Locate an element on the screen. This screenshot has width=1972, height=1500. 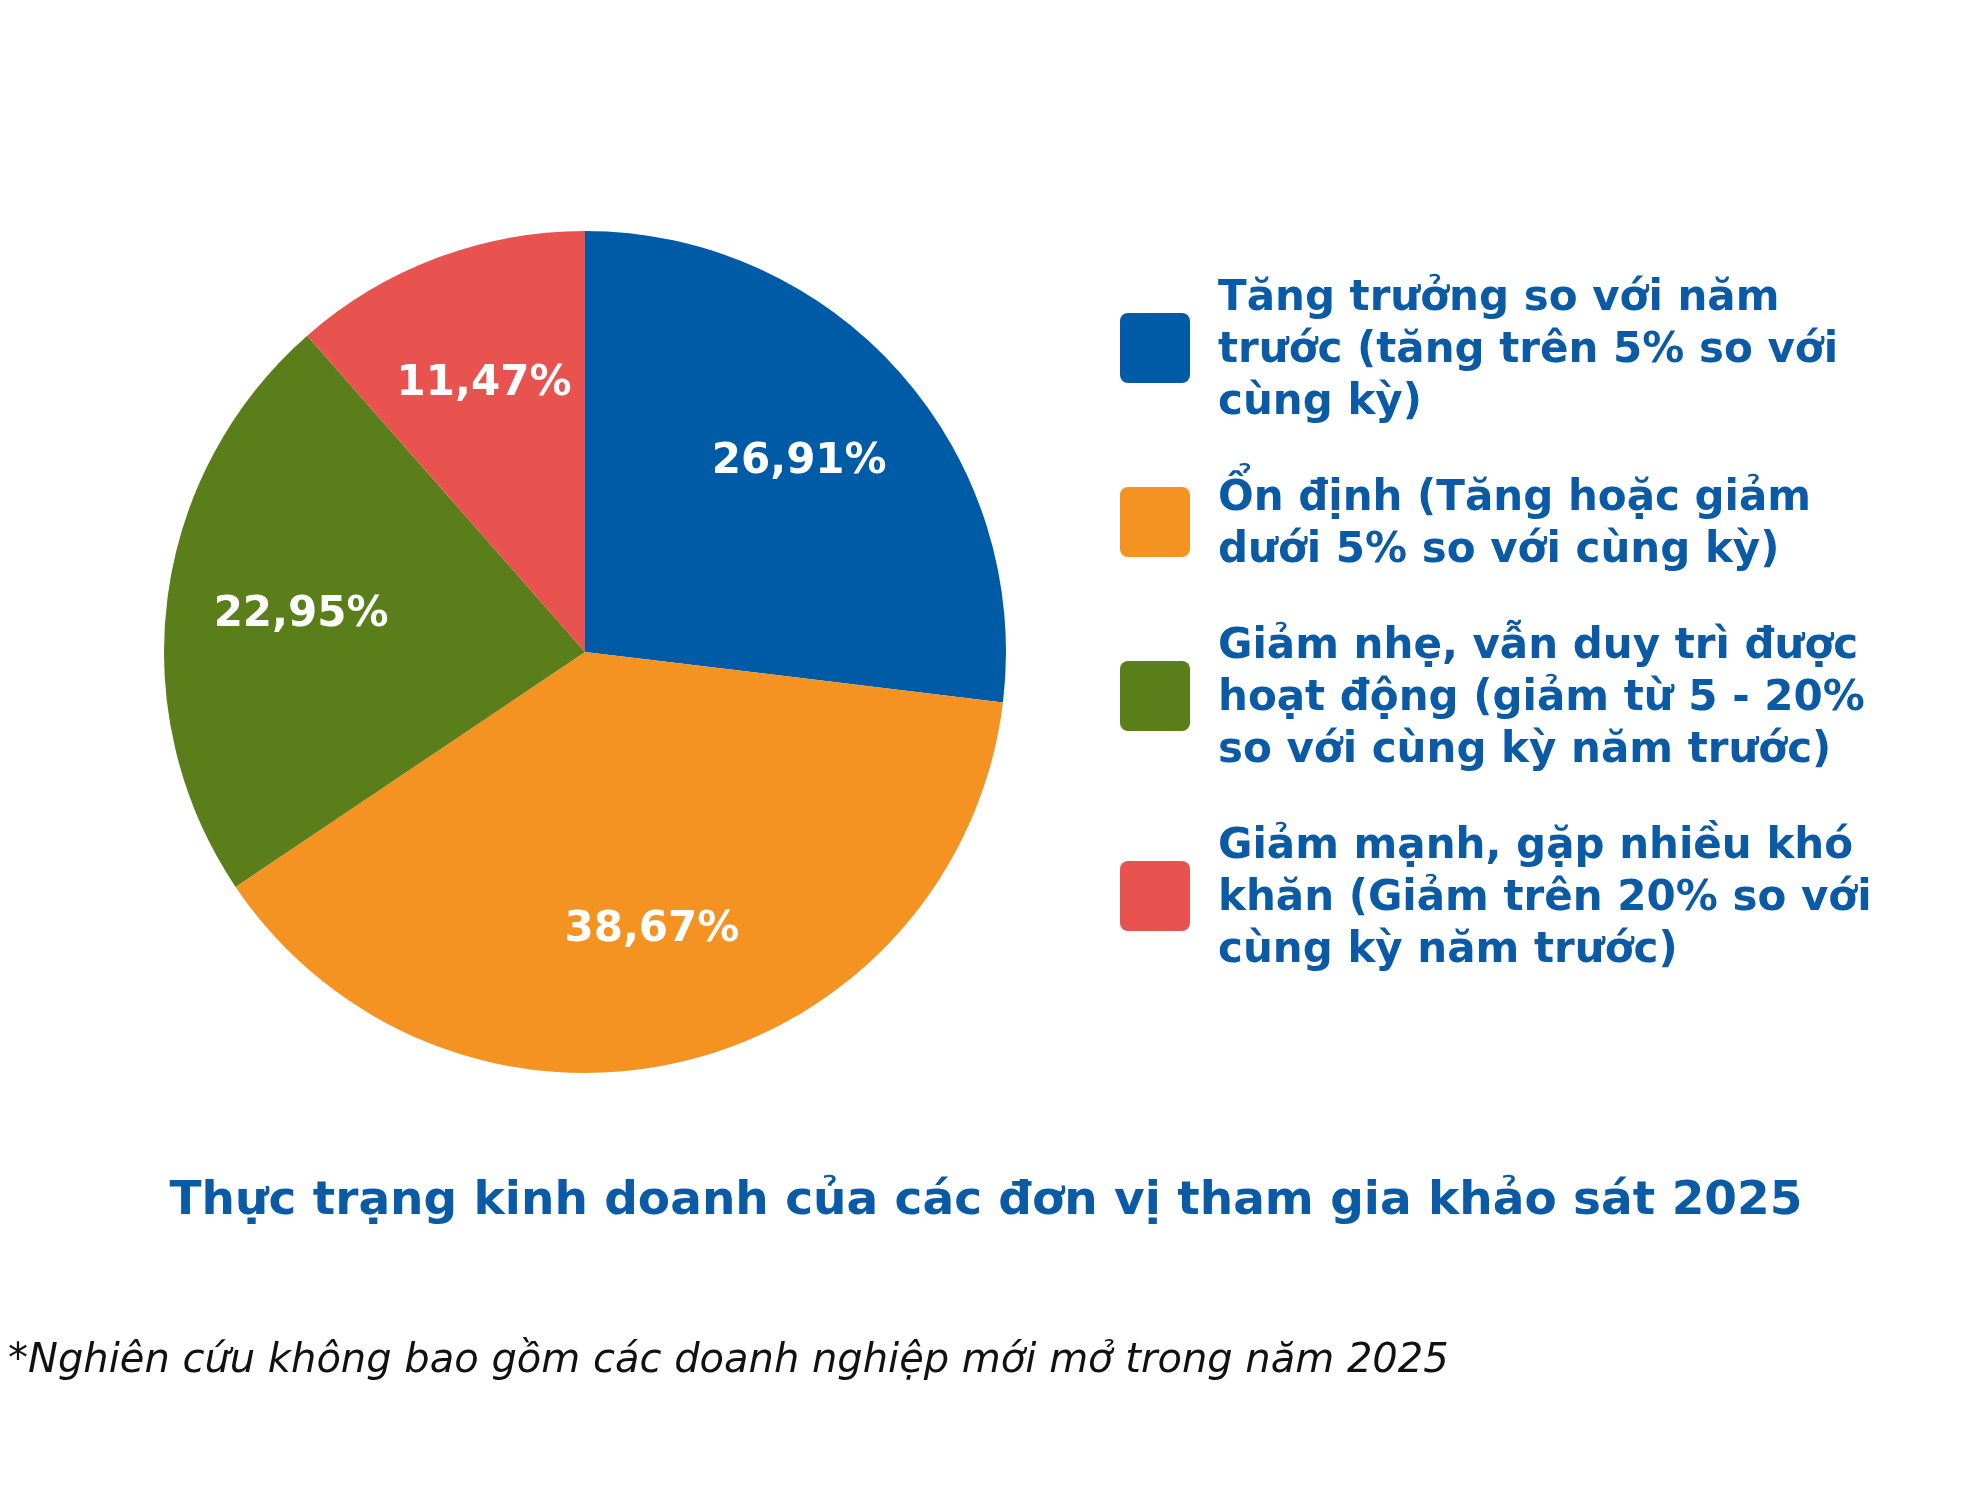
text: Thực trạng kinh doanh của các đơn vị tham gia khảo sát 2025 is located at coordinates (986, 1197).